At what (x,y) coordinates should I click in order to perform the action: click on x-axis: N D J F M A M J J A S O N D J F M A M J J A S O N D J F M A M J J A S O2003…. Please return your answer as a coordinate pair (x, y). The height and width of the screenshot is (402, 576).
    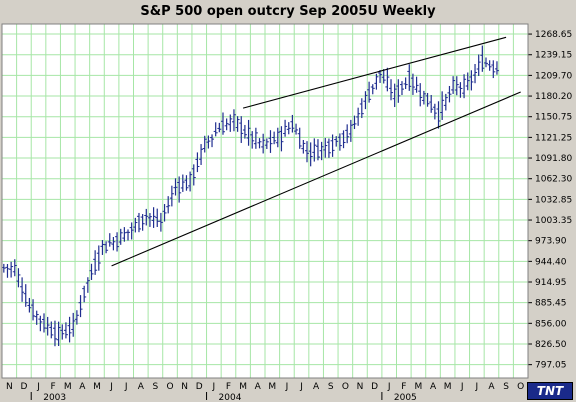
    Looking at the image, I should click on (265, 392).